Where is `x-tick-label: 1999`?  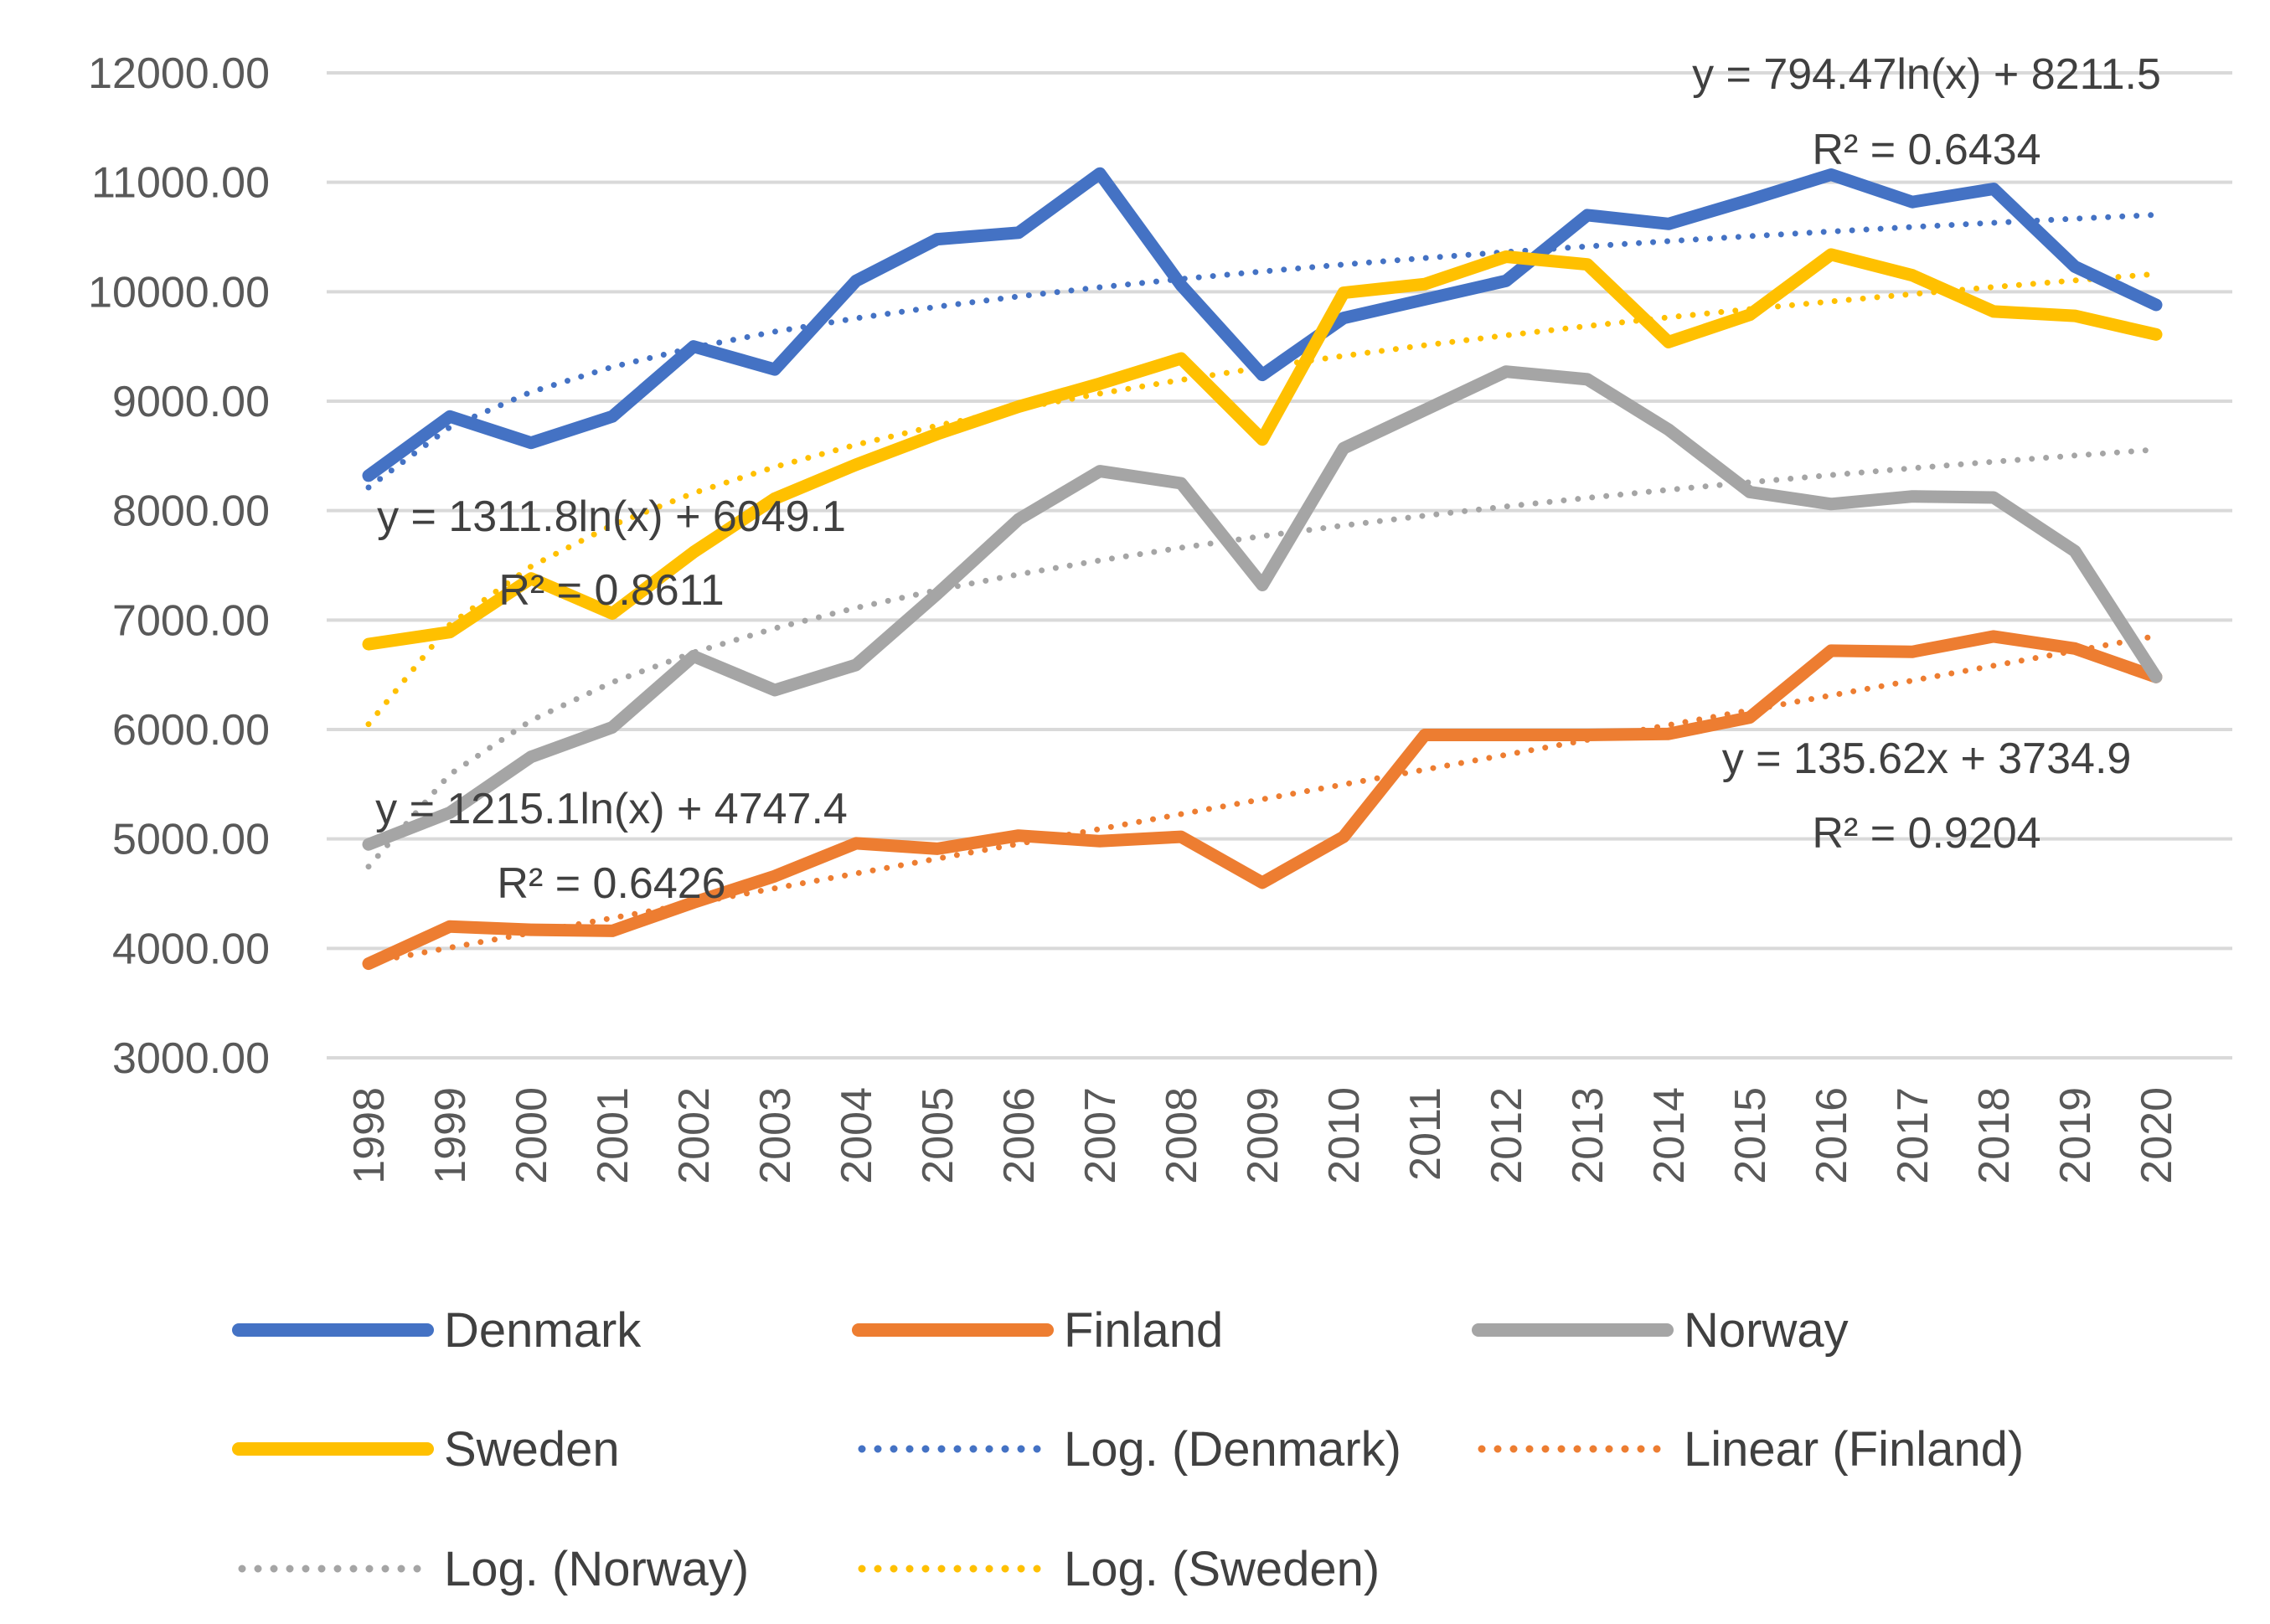
x-tick-label: 1999 is located at coordinates (450, 1135).